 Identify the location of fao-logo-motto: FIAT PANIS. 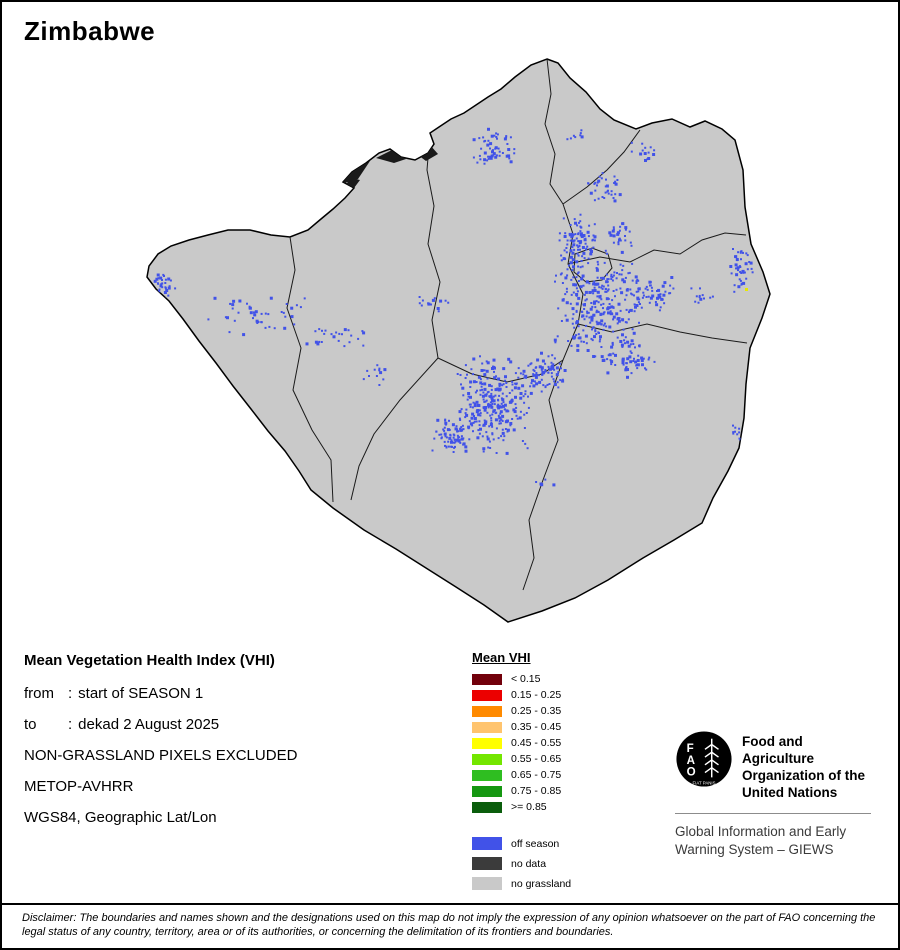
(704, 783).